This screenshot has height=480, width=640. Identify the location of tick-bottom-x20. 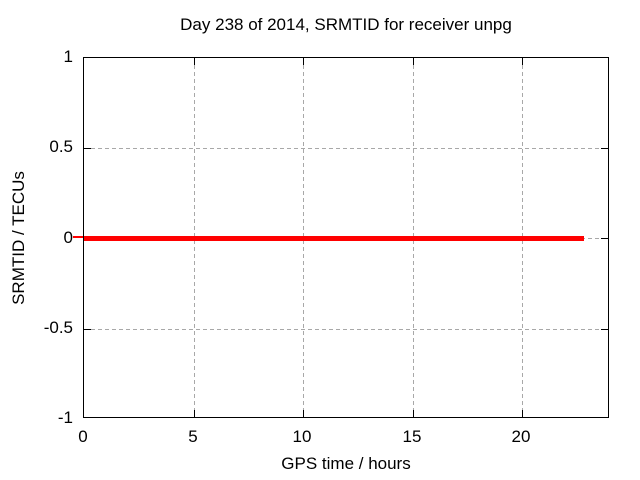
(522, 413).